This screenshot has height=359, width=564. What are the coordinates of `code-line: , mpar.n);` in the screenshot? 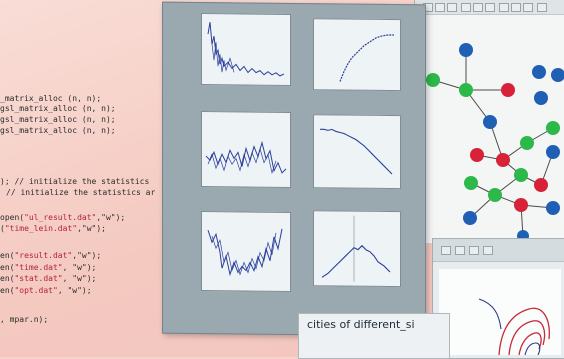 It's located at (24, 319).